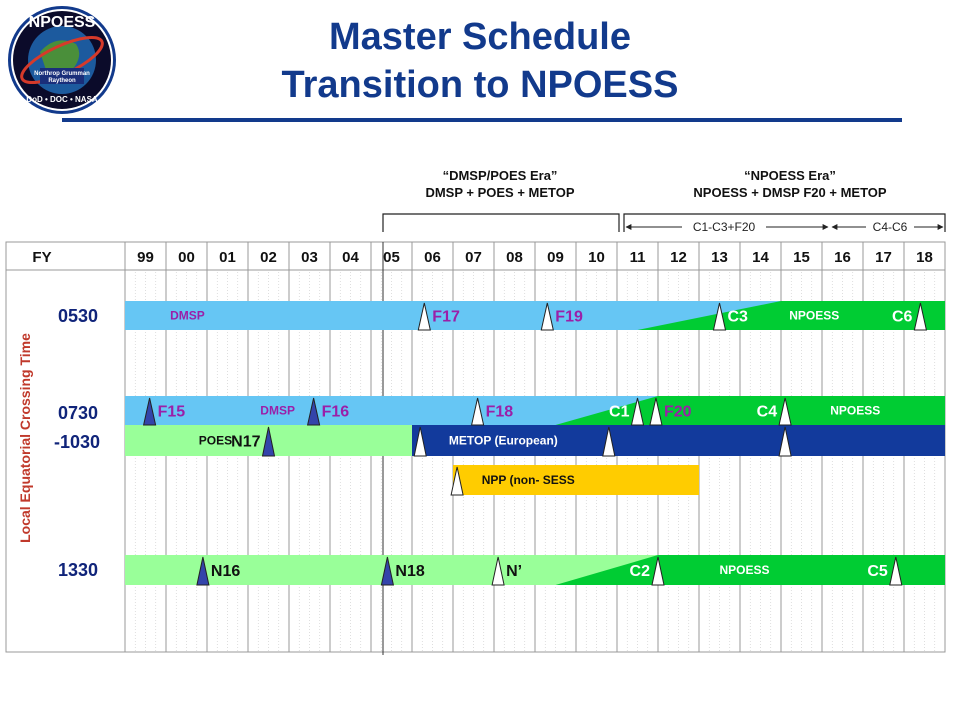 Image resolution: width=960 pixels, height=720 pixels. Describe the element at coordinates (432, 257) in the screenshot. I see `x-tick-label: 06` at that location.